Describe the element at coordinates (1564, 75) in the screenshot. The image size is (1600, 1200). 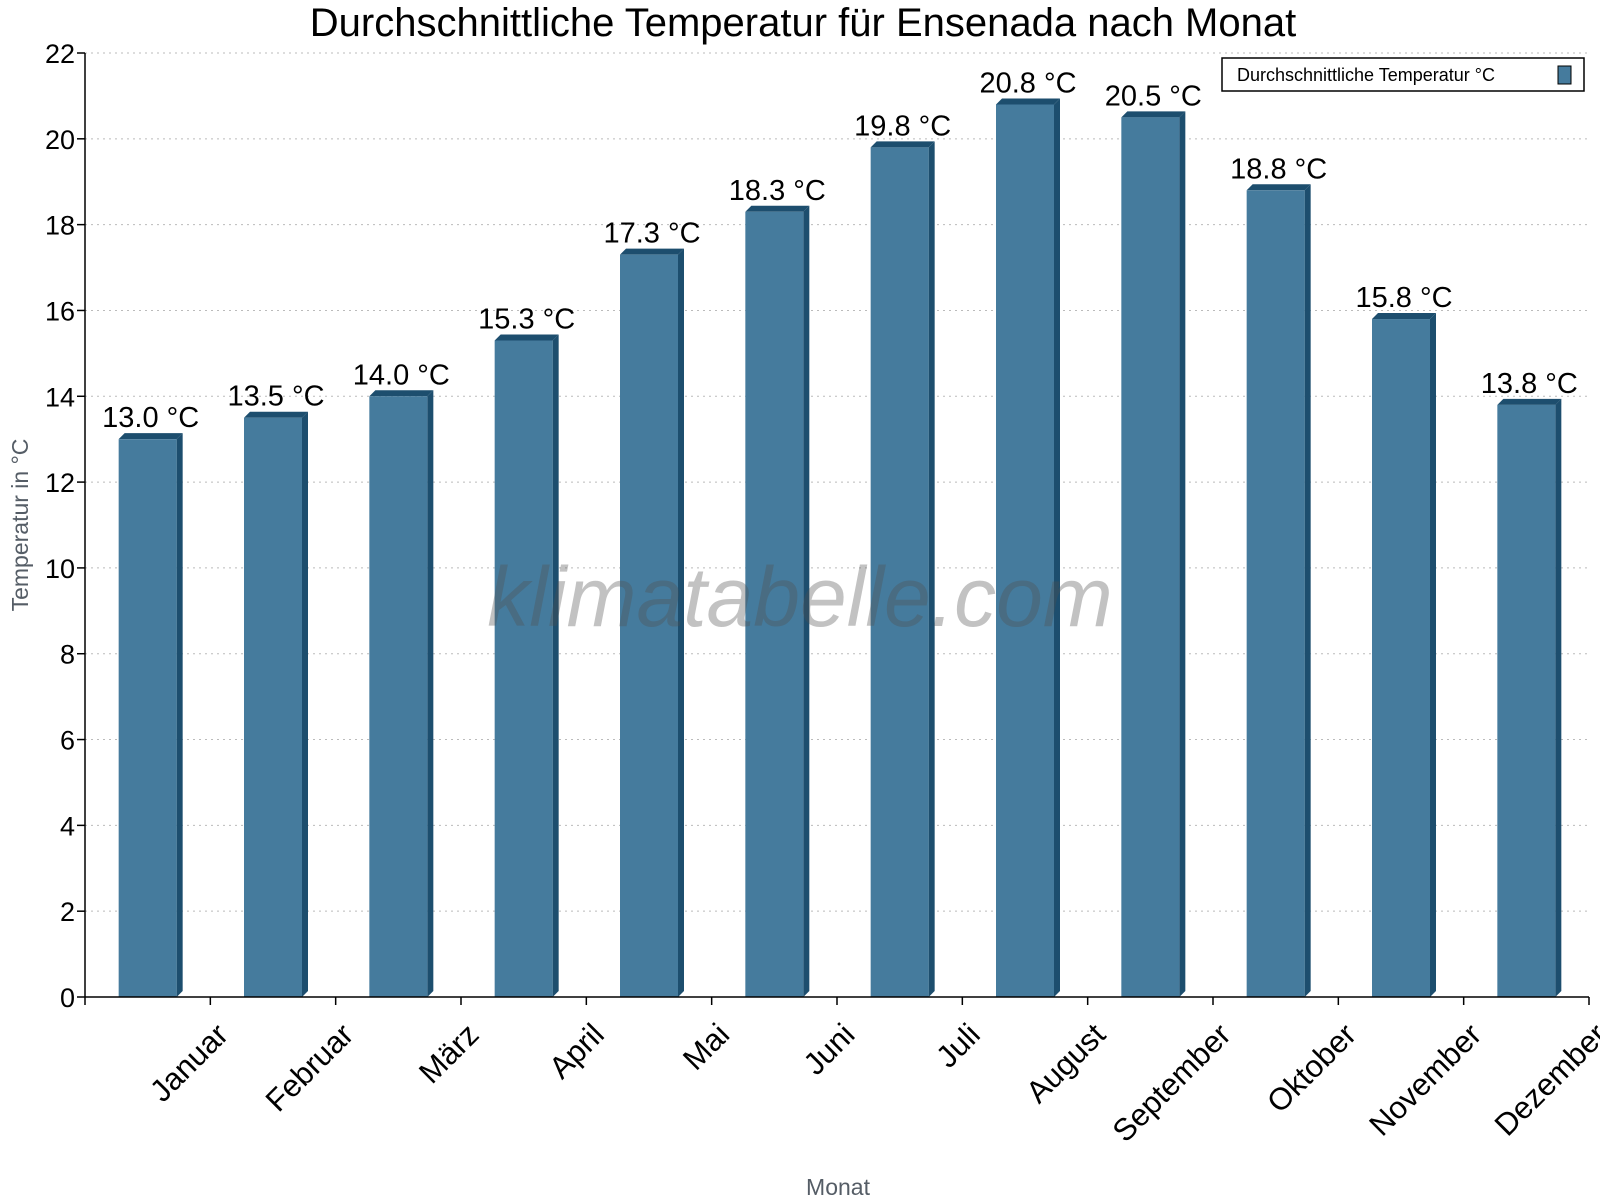
I see `legend-swatch` at that location.